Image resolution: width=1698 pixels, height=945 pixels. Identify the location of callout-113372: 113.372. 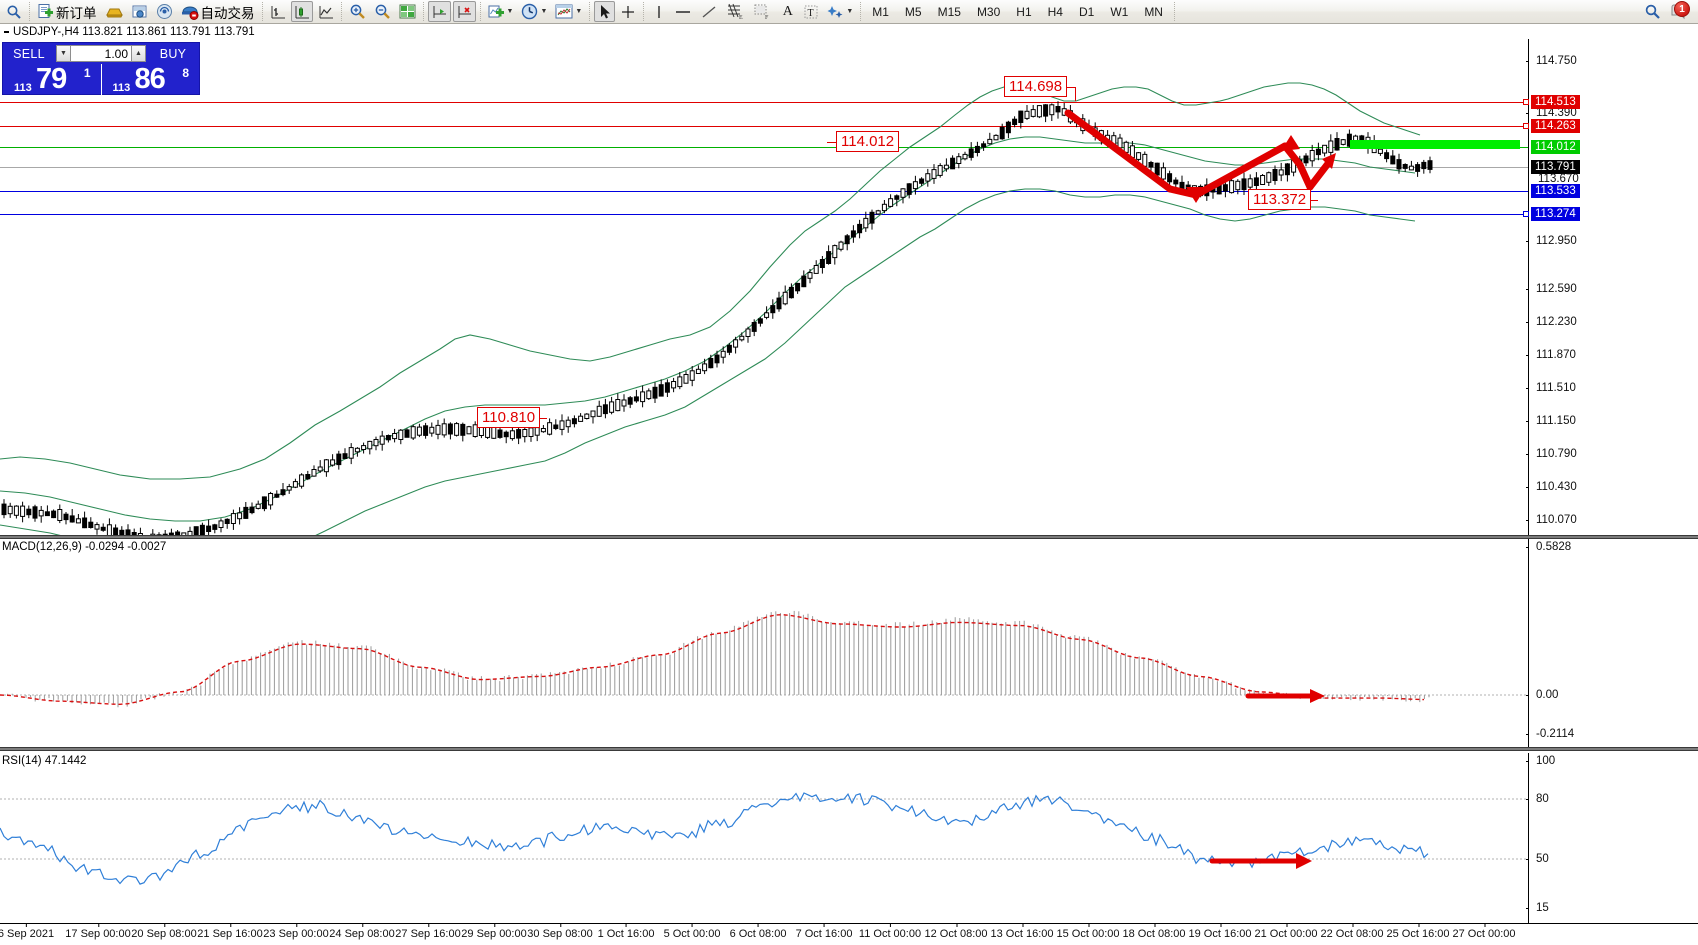
(1283, 200).